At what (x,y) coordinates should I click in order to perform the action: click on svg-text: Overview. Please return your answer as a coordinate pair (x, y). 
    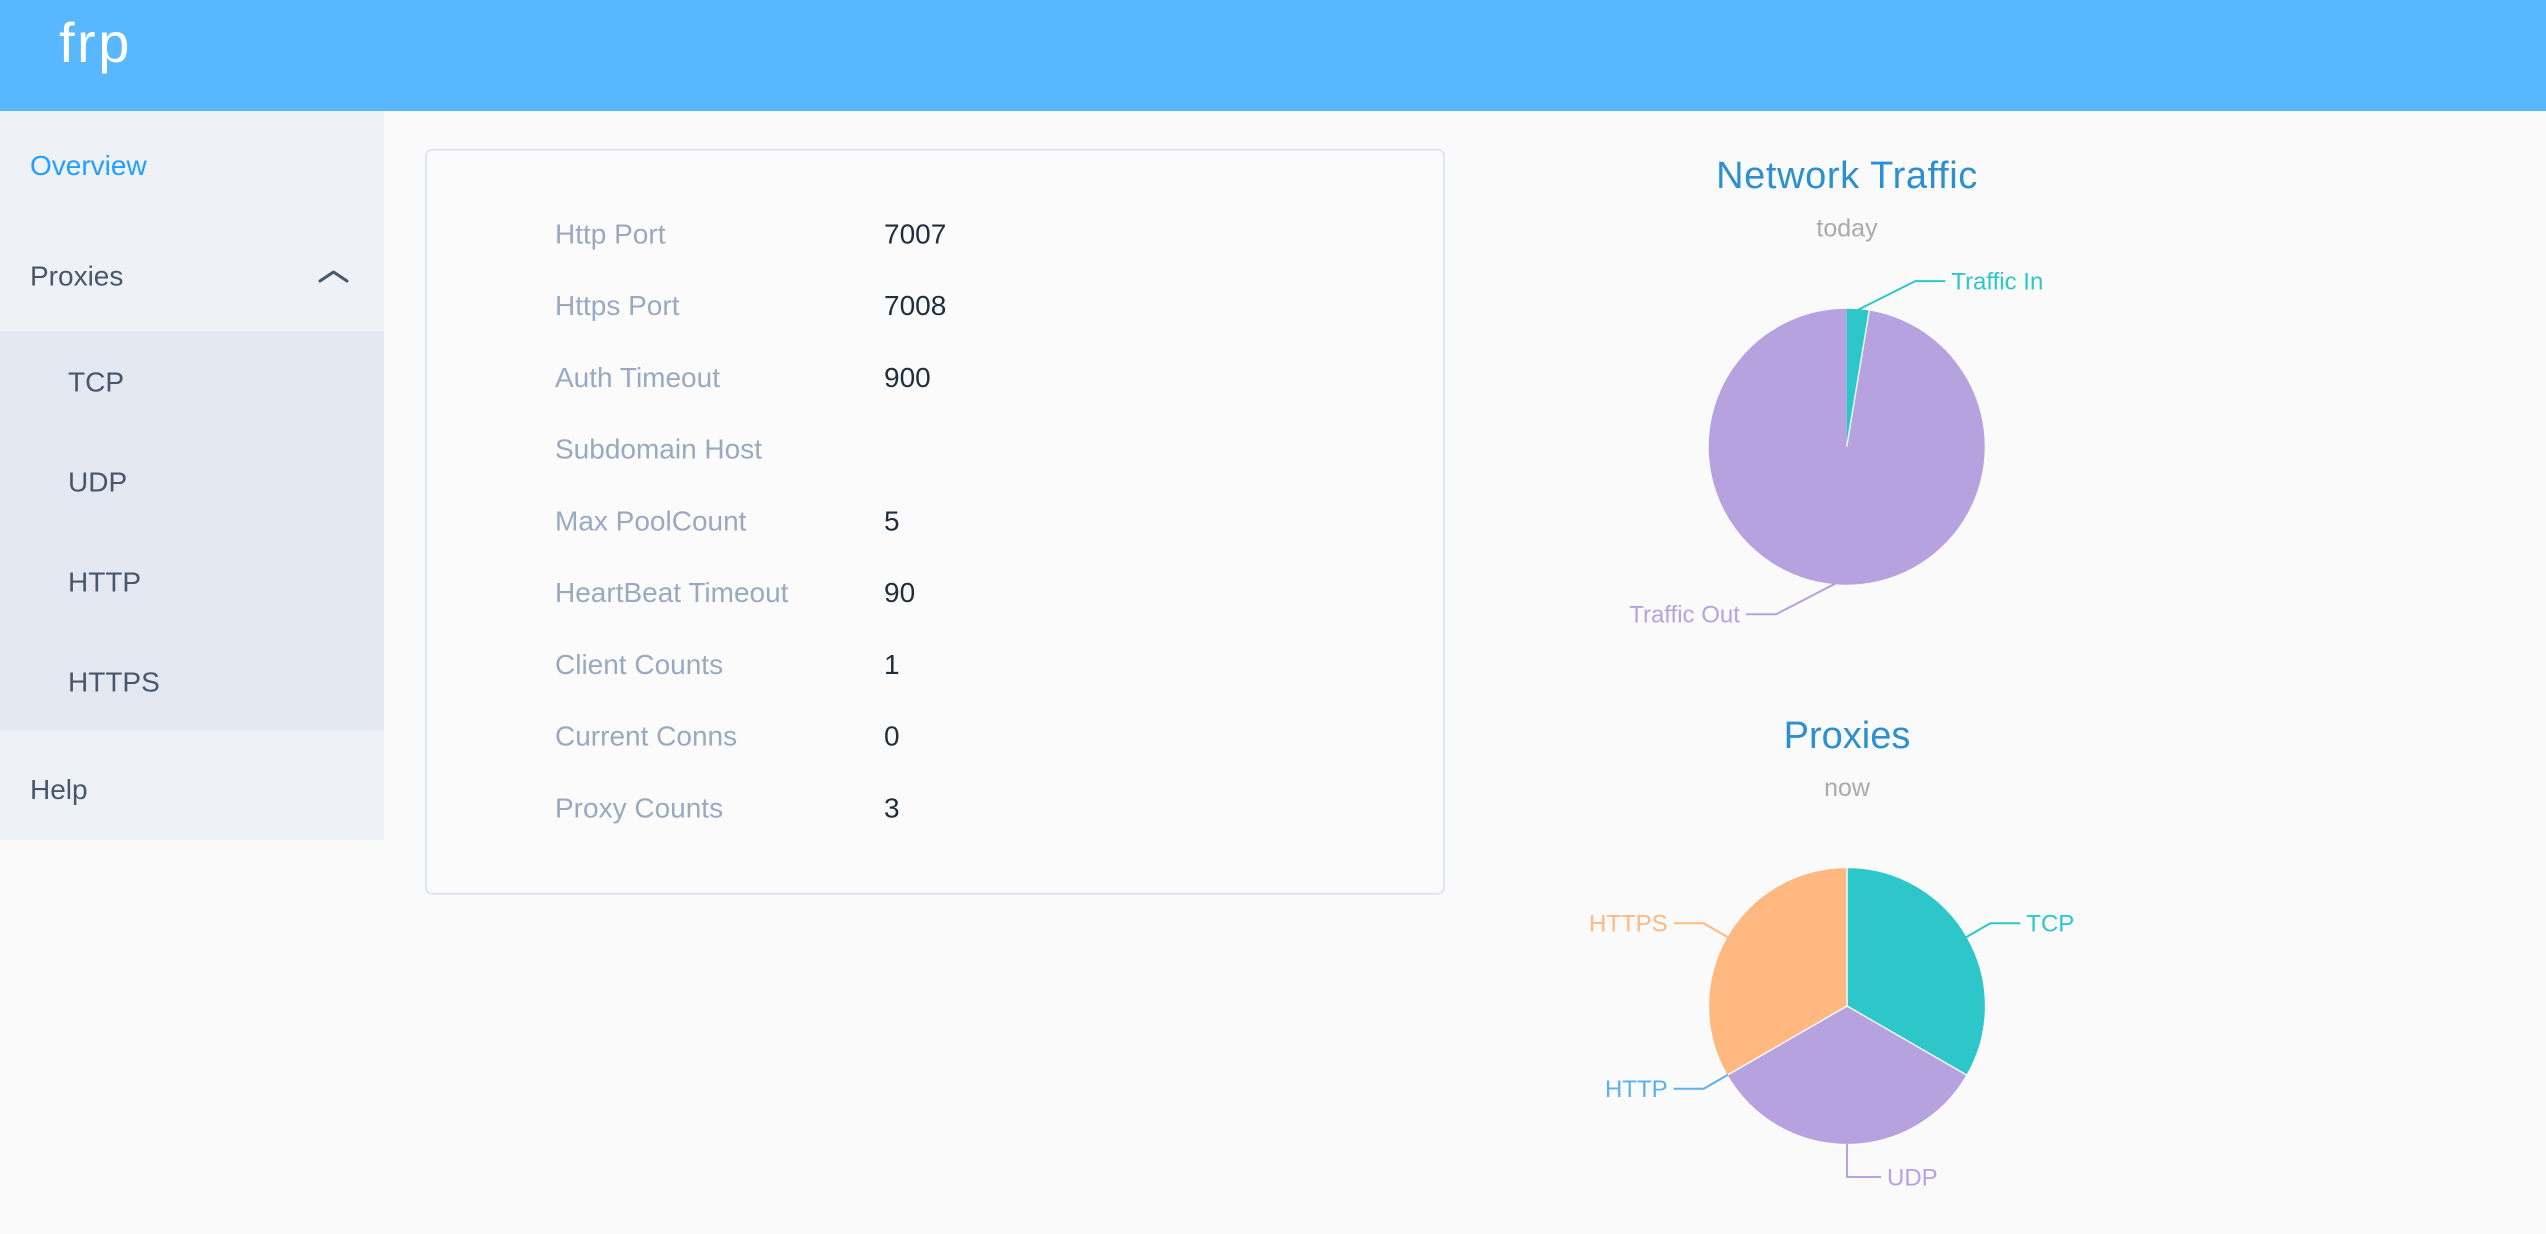
    Looking at the image, I should click on (88, 165).